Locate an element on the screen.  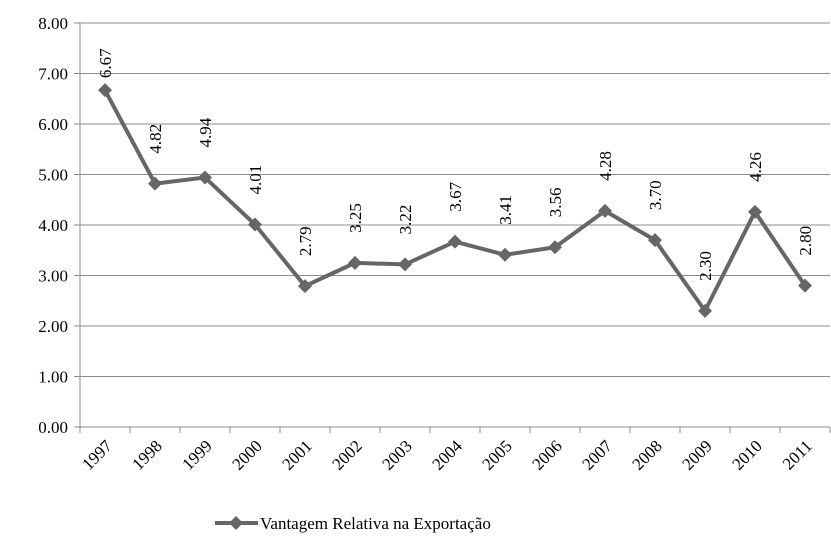
data-label: 4.26 is located at coordinates (755, 167).